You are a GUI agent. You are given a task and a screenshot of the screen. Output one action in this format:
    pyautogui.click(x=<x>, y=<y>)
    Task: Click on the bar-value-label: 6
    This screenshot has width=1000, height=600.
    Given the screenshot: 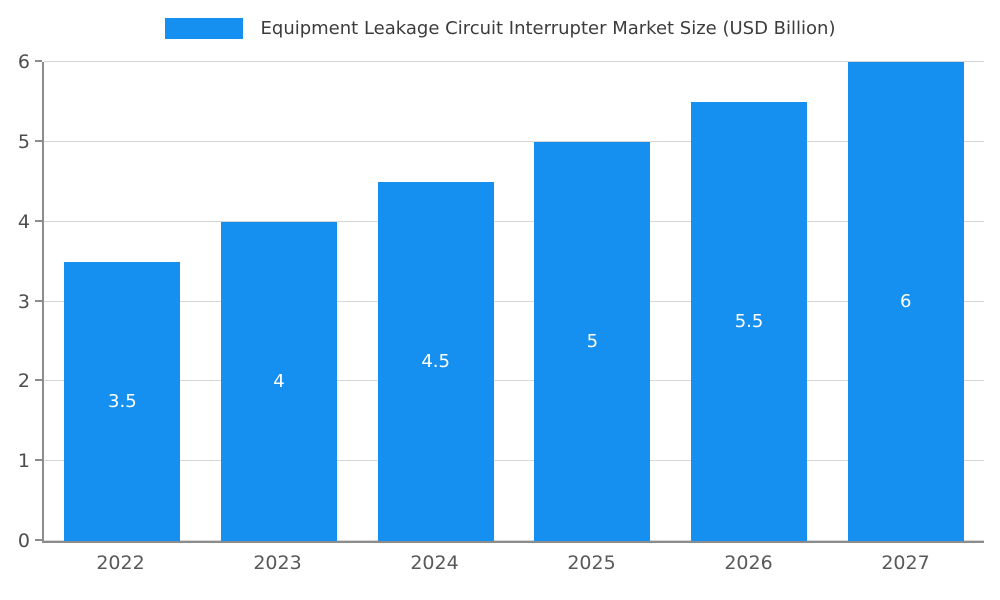 What is the action you would take?
    pyautogui.click(x=905, y=301)
    